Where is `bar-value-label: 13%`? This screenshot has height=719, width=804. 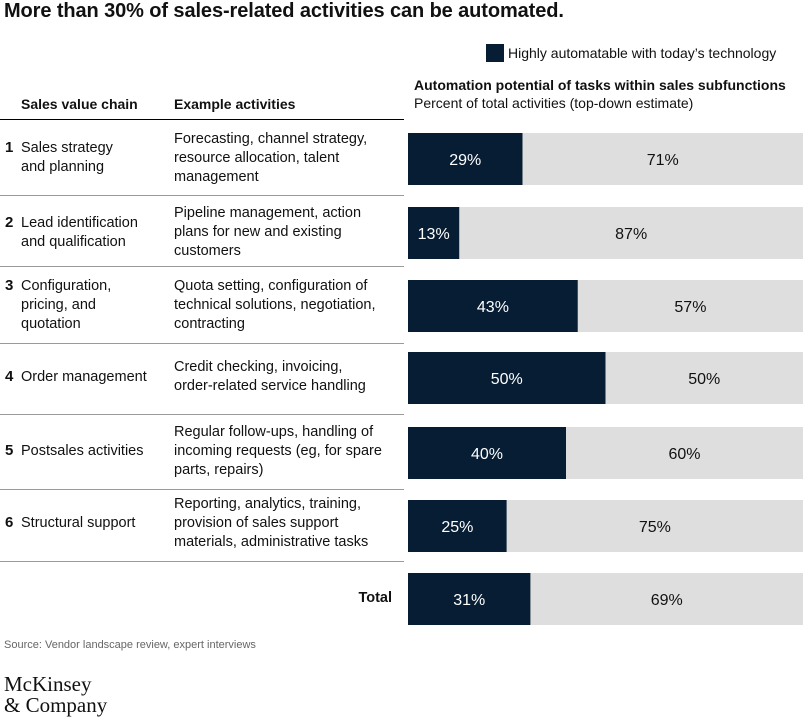
bar-value-label: 13% is located at coordinates (434, 234).